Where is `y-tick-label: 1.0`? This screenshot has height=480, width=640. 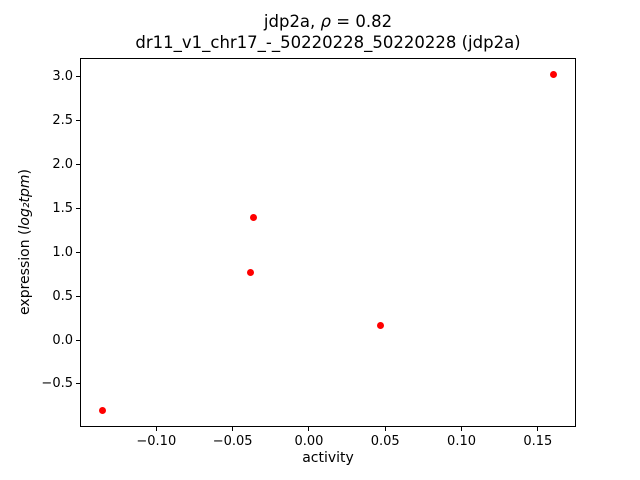 y-tick-label: 1.0 is located at coordinates (62, 252).